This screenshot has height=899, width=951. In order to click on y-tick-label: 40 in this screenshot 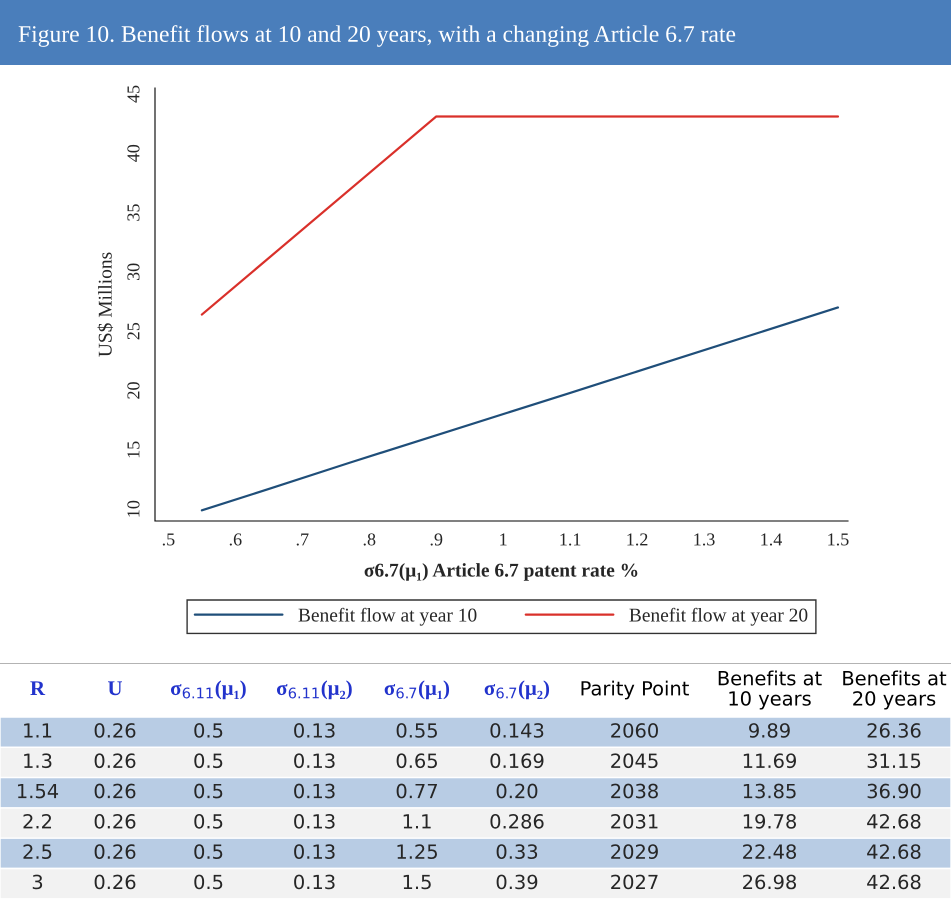, I will do `click(133, 153)`.